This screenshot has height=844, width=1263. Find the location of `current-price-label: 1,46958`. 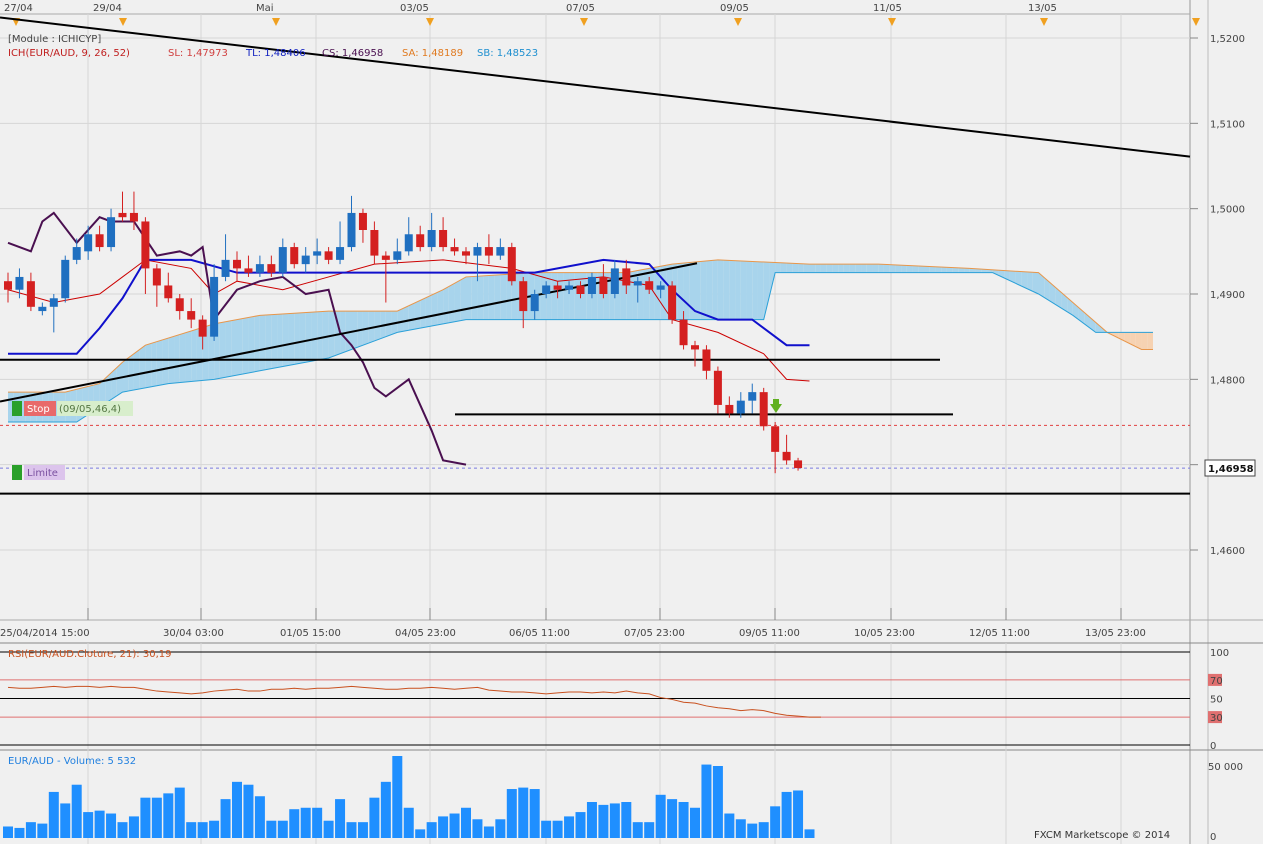

current-price-label: 1,46958 is located at coordinates (1231, 469).